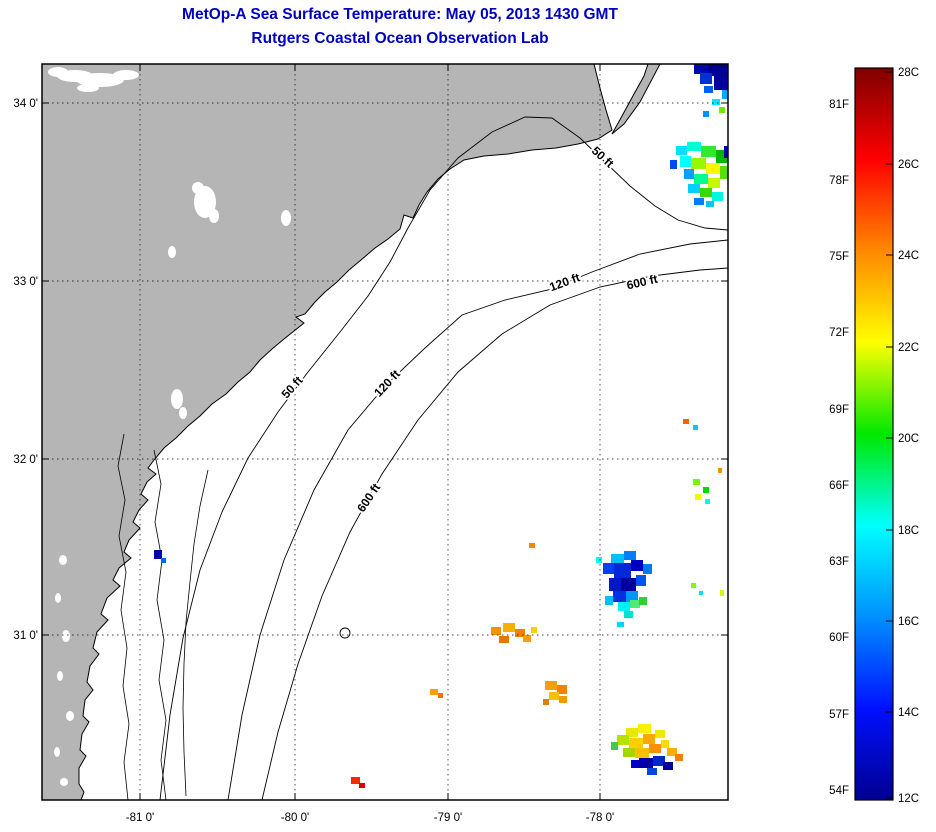 The height and width of the screenshot is (832, 936). What do you see at coordinates (25, 636) in the screenshot?
I see `y-tick-label-31n: 31 0'` at bounding box center [25, 636].